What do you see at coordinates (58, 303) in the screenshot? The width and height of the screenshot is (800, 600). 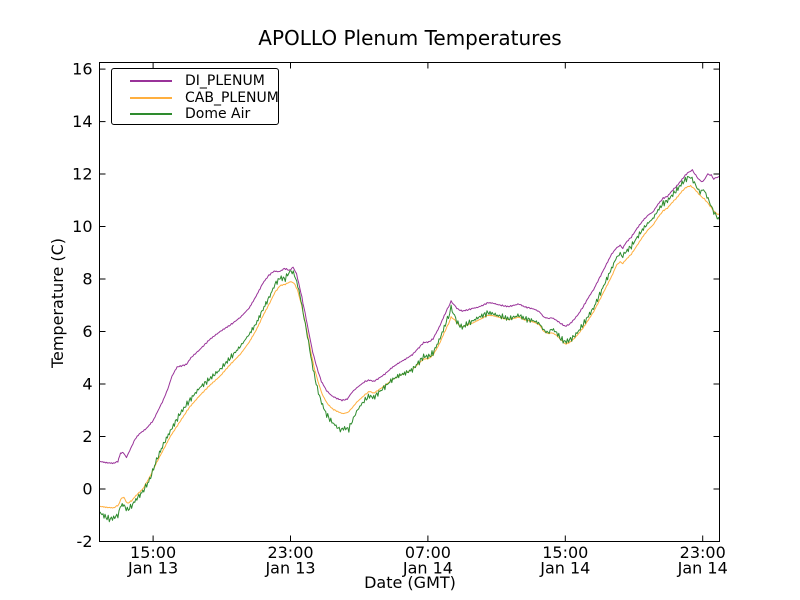 I see `y-axis-label: Temperature (C)` at bounding box center [58, 303].